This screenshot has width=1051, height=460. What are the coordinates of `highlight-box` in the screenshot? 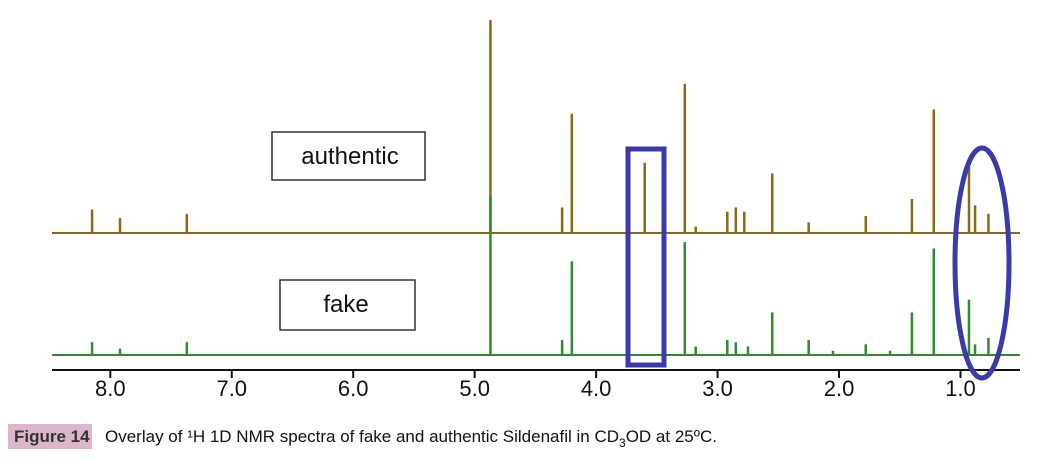 It's located at (646, 257).